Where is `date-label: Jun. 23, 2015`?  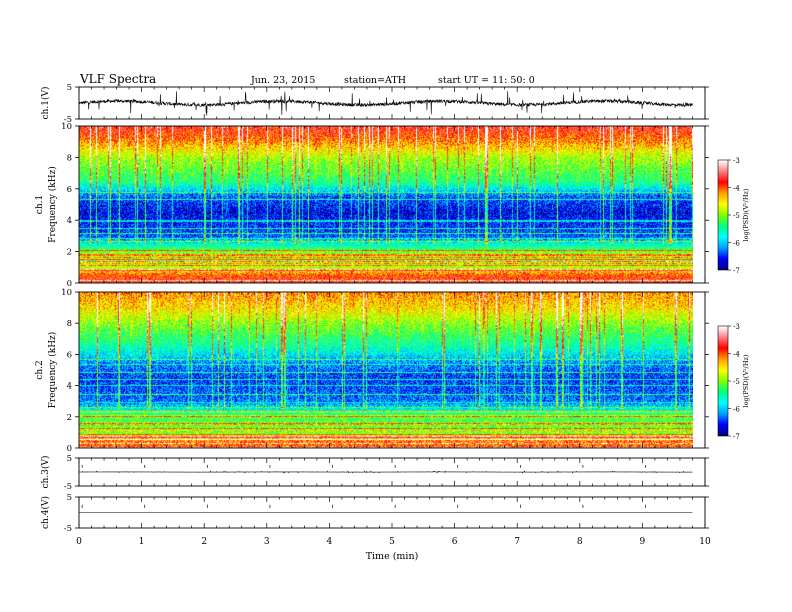
date-label: Jun. 23, 2015 is located at coordinates (282, 80).